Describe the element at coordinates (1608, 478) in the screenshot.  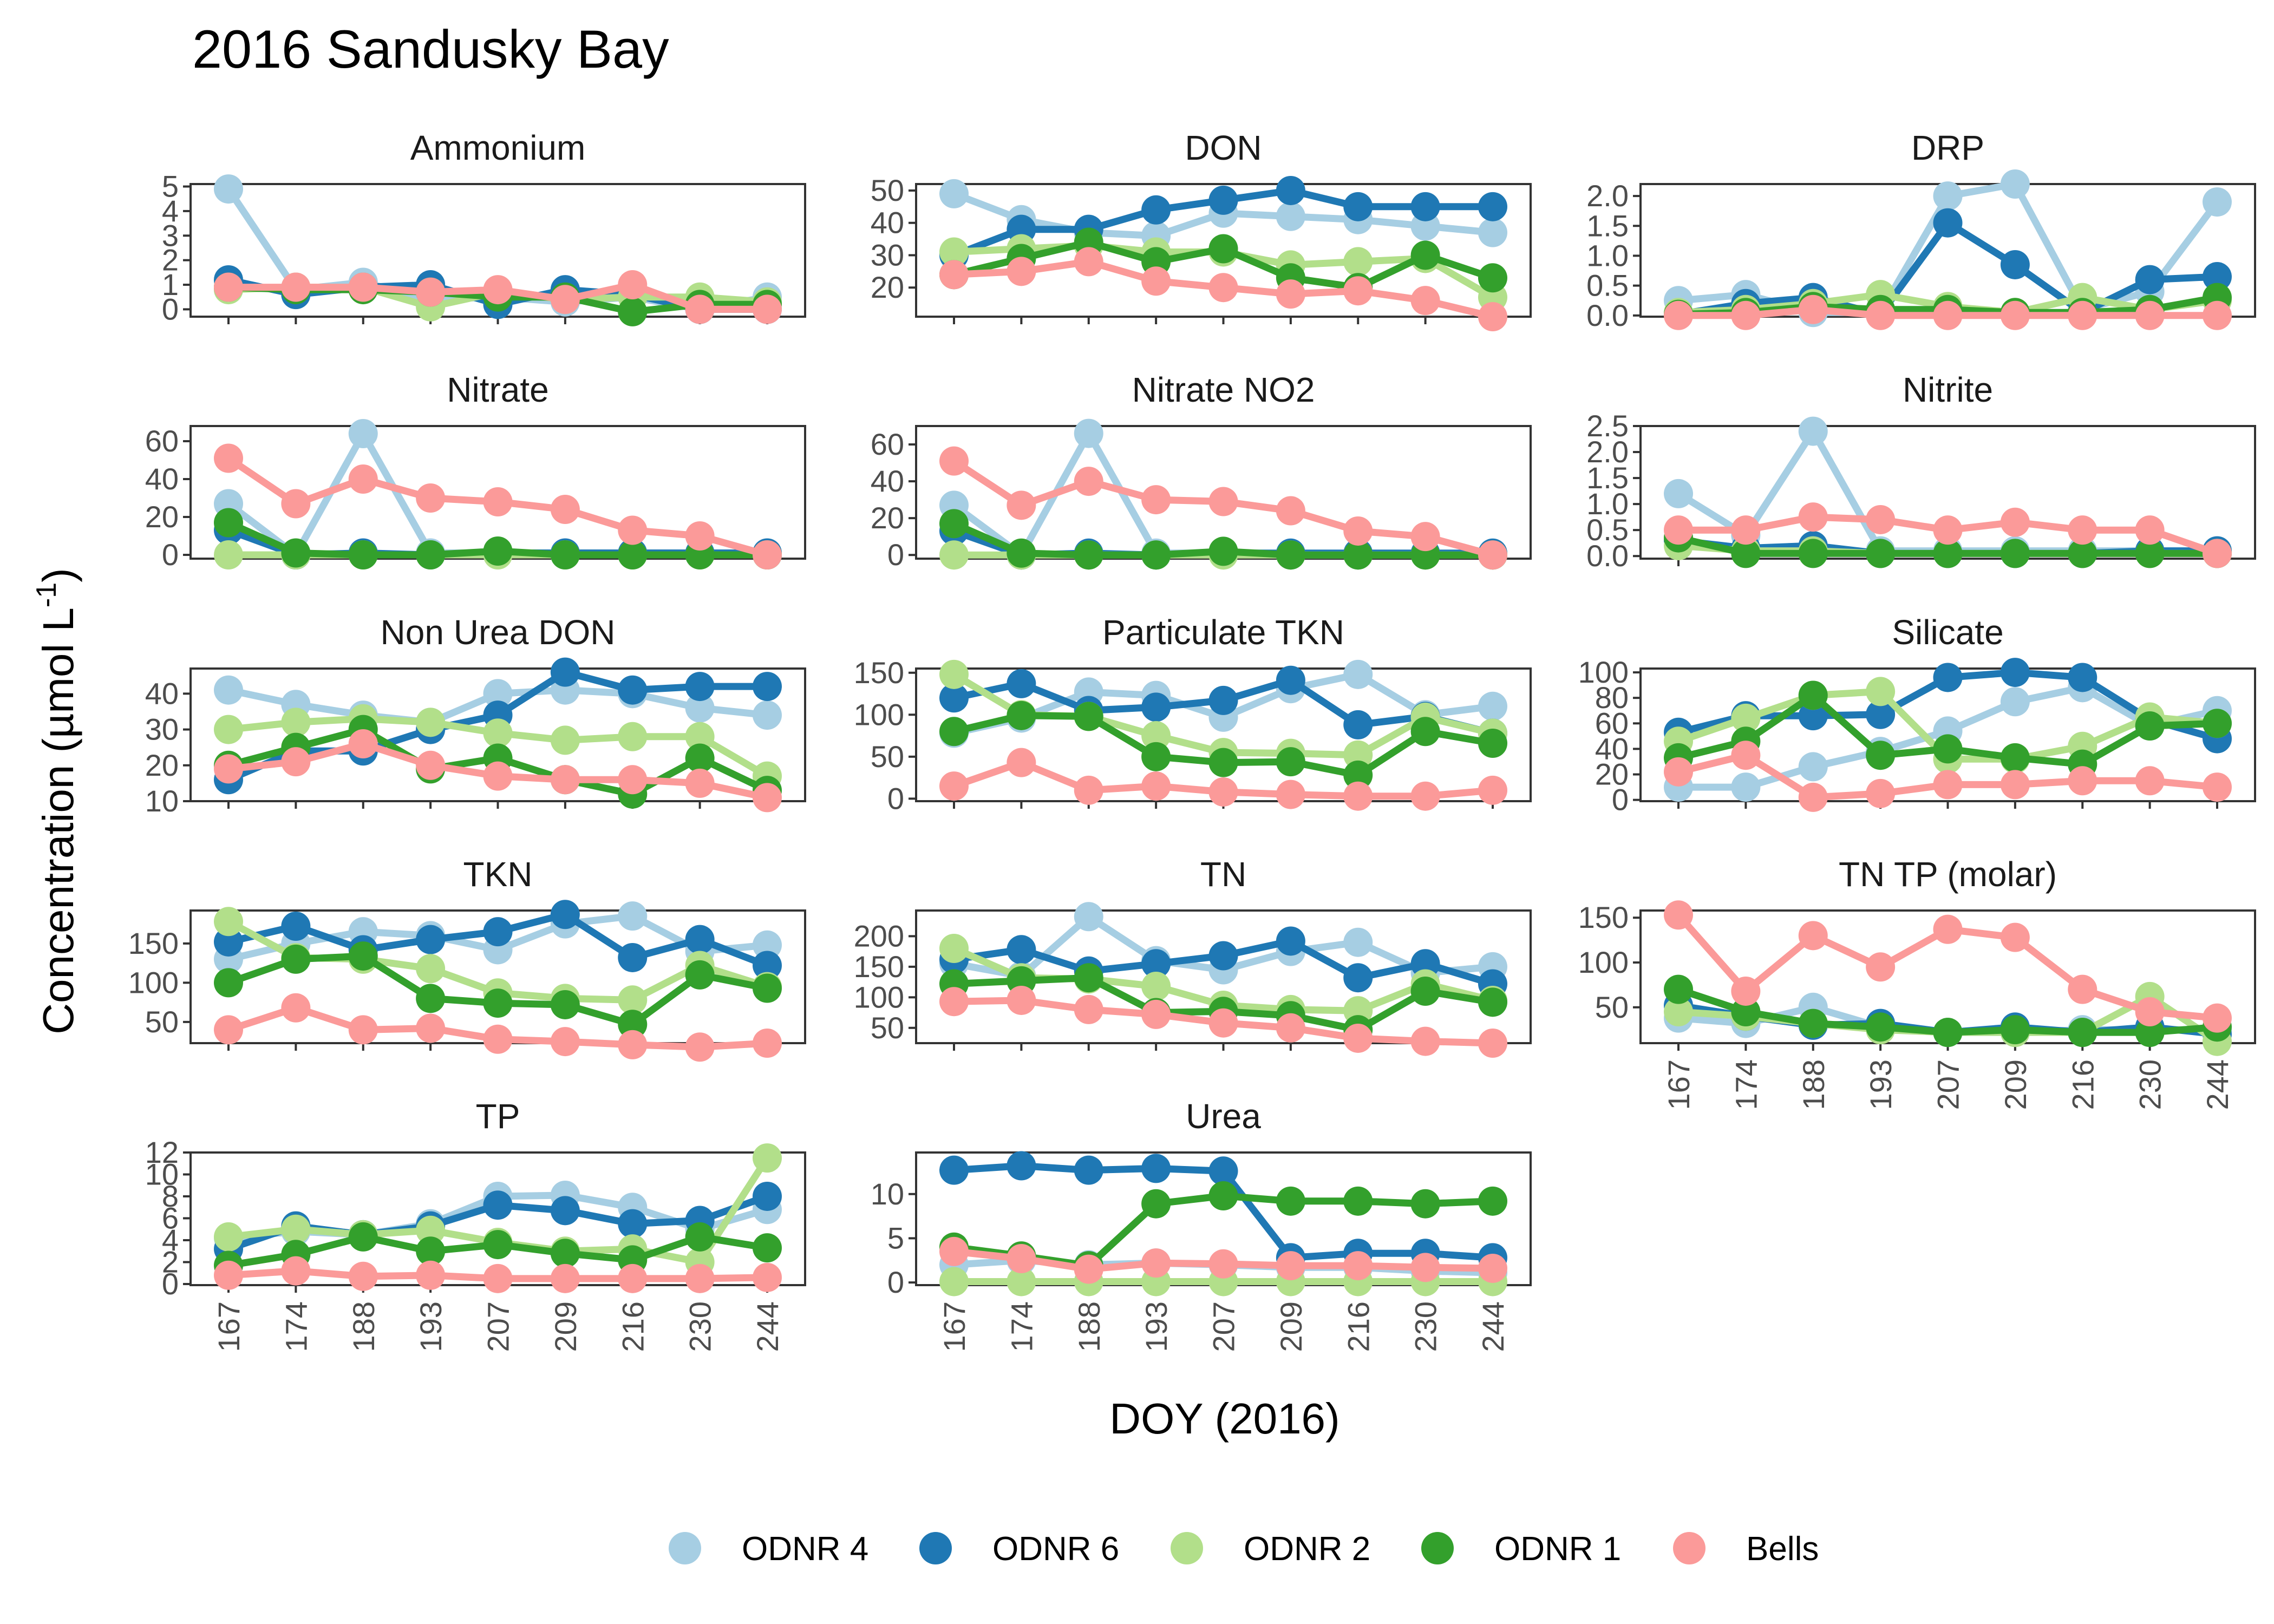
I see `y-tick-label-nitrite: 1.5` at that location.